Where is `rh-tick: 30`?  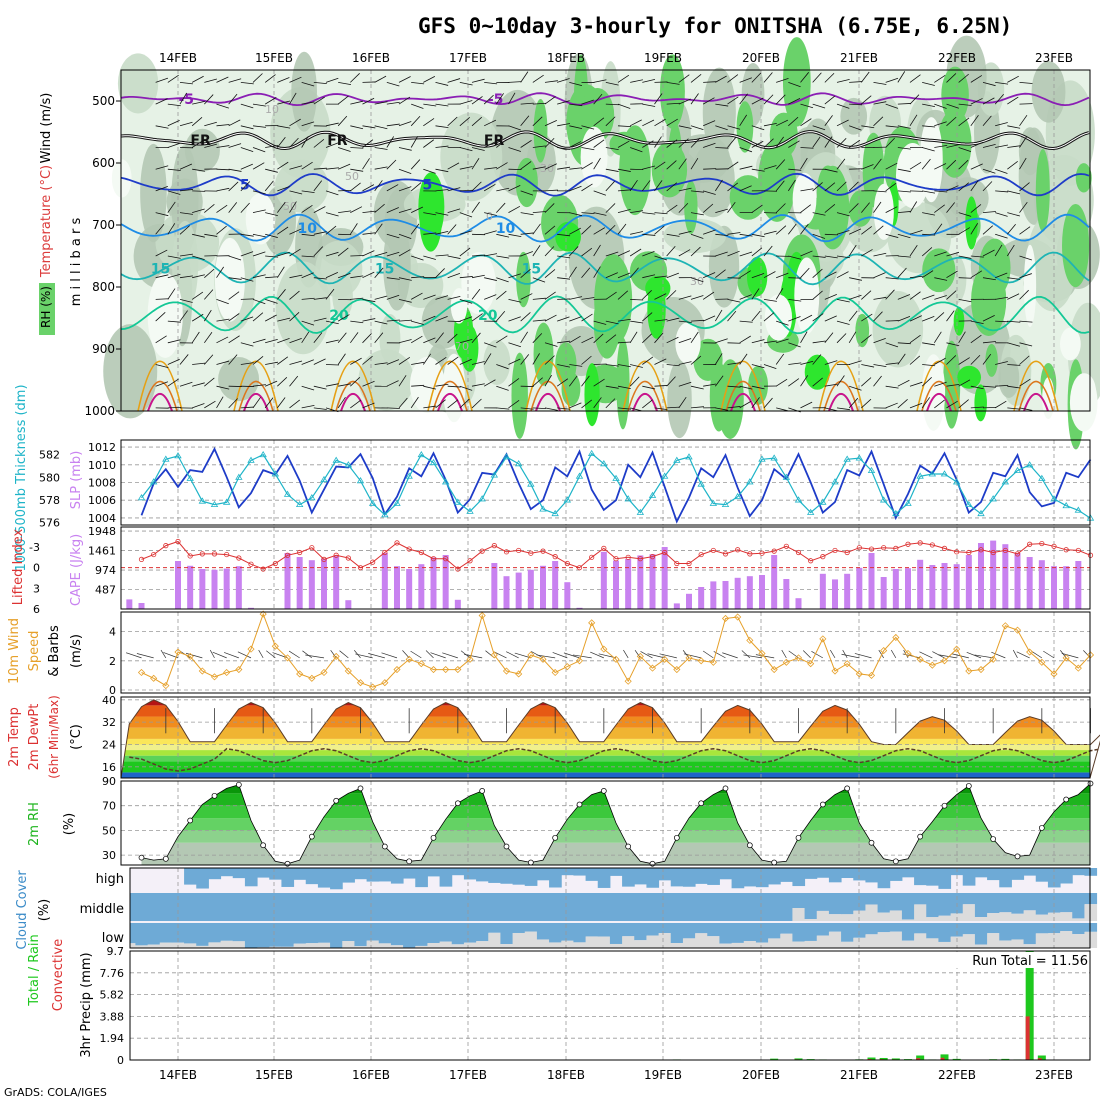
rh-tick: 30 is located at coordinates (109, 855).